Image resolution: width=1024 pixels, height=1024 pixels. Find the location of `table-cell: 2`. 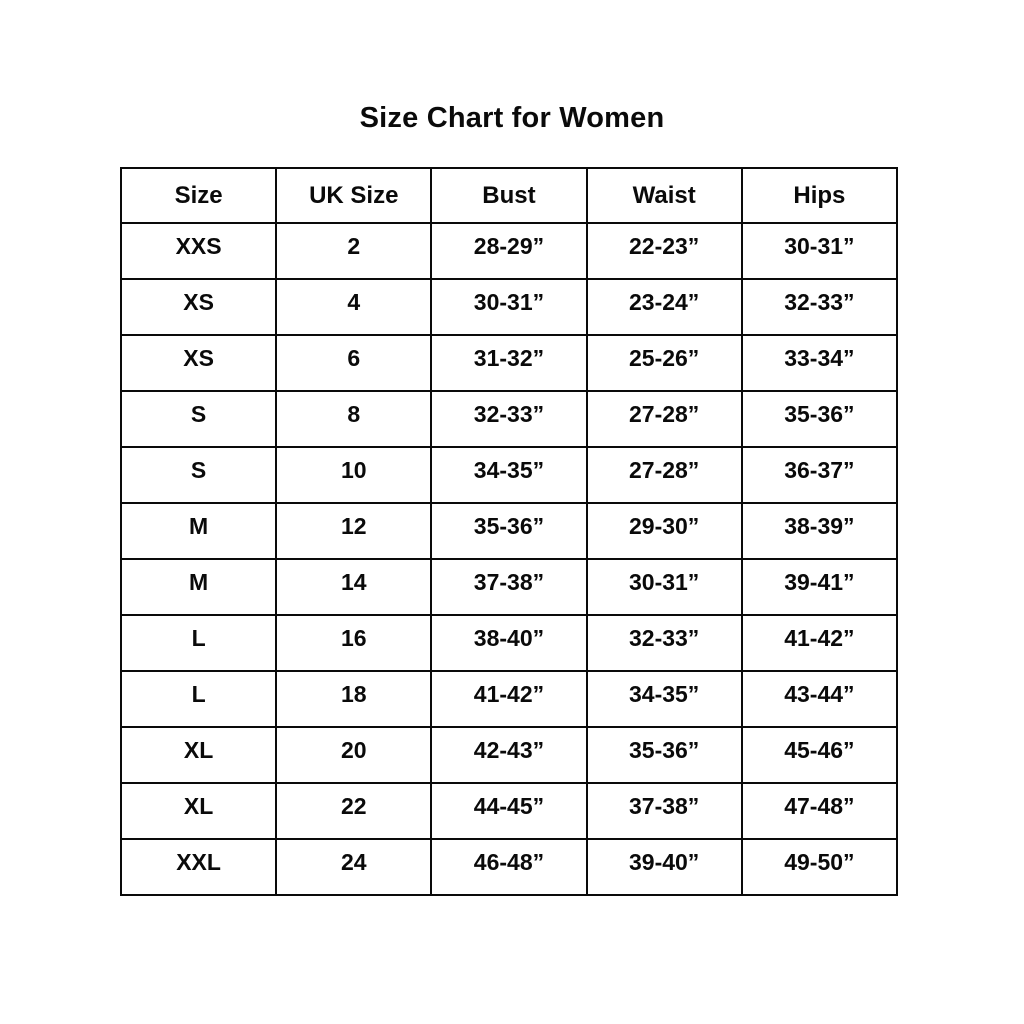

table-cell: 2 is located at coordinates (354, 251).